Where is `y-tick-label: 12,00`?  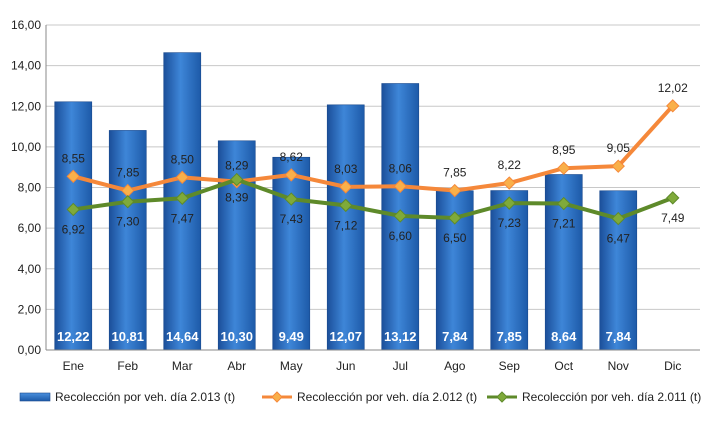 y-tick-label: 12,00 is located at coordinates (26, 106).